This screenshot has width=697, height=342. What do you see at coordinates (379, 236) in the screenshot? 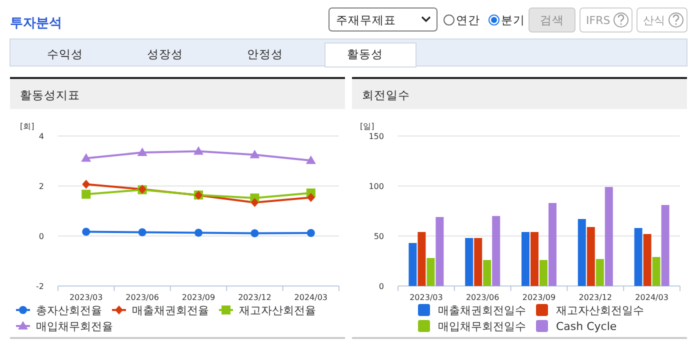
I see `y-tick-label: 50` at bounding box center [379, 236].